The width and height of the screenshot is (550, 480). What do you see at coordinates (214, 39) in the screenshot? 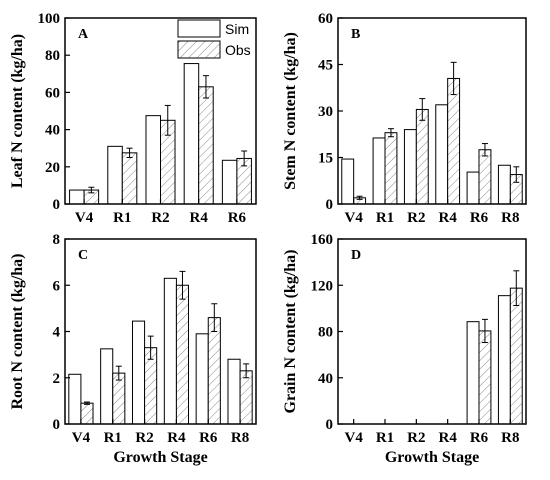
I see `legend: Sim Obs` at bounding box center [214, 39].